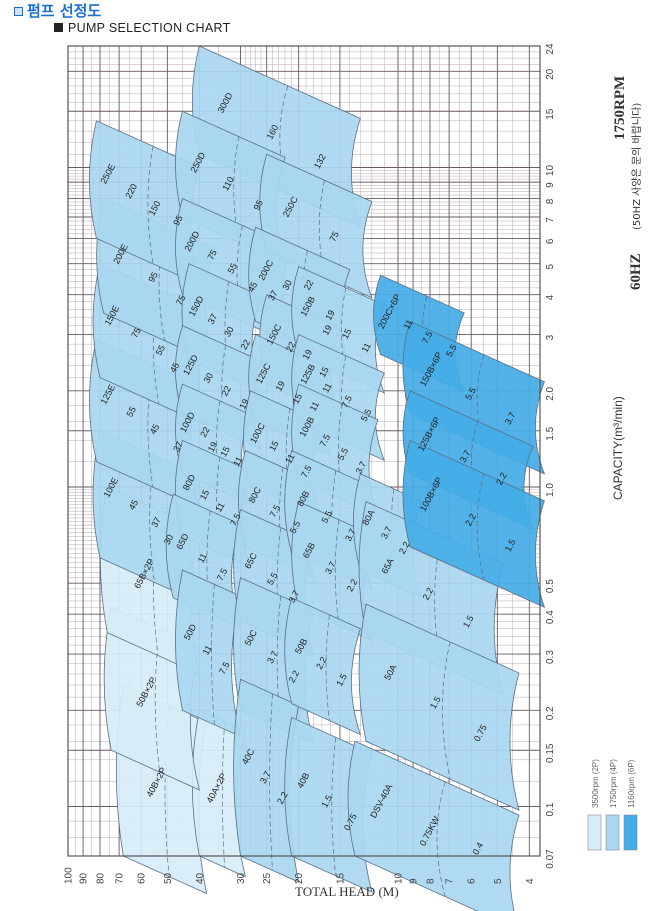 This screenshot has width=660, height=911. I want to click on x-tick-label: 6, so click(472, 881).